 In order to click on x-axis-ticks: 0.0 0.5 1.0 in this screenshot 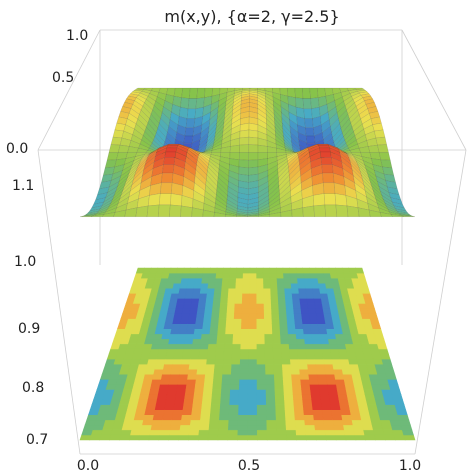, I will do `click(249, 466)`.